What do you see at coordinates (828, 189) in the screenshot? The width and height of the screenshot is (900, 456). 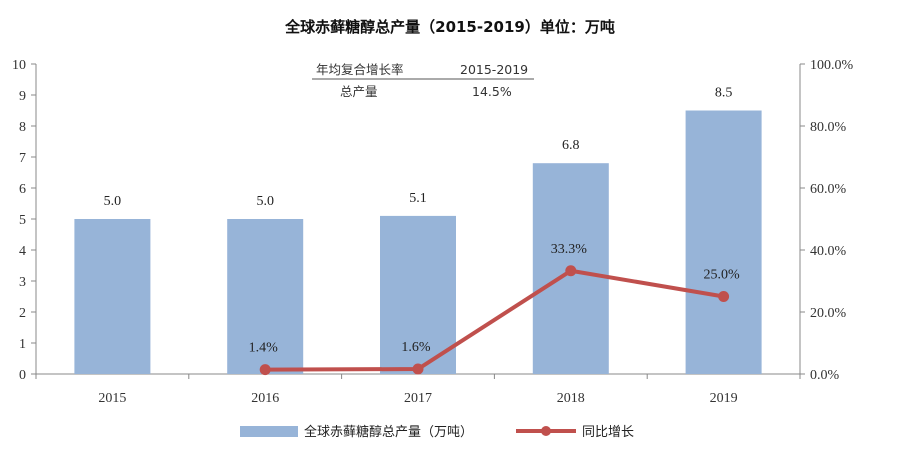 I see `right-tick-label: 60.0%` at bounding box center [828, 189].